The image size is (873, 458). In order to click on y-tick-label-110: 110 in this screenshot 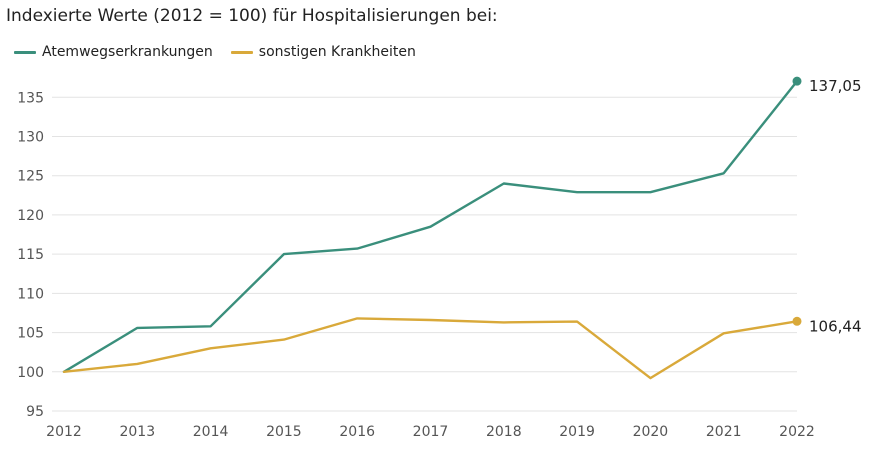, I will do `click(30, 294)`.